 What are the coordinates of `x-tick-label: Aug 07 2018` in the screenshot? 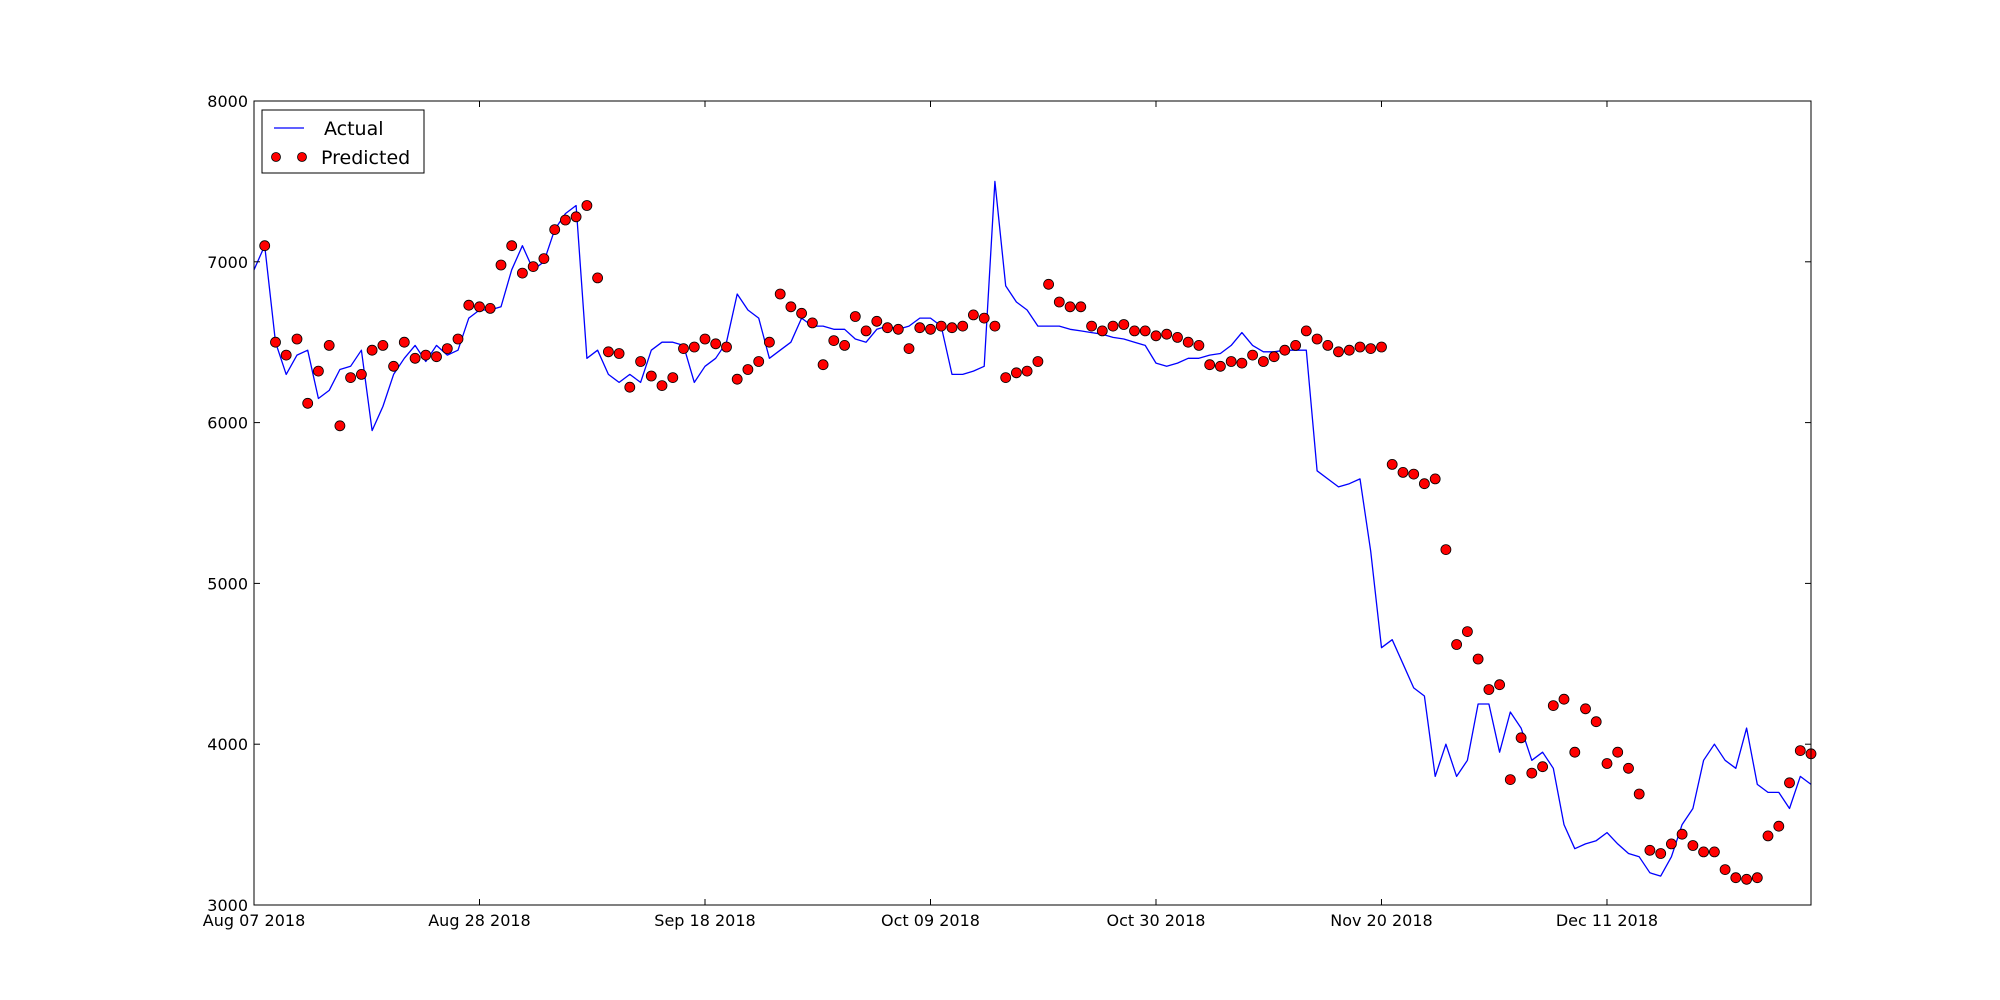 It's located at (254, 920).